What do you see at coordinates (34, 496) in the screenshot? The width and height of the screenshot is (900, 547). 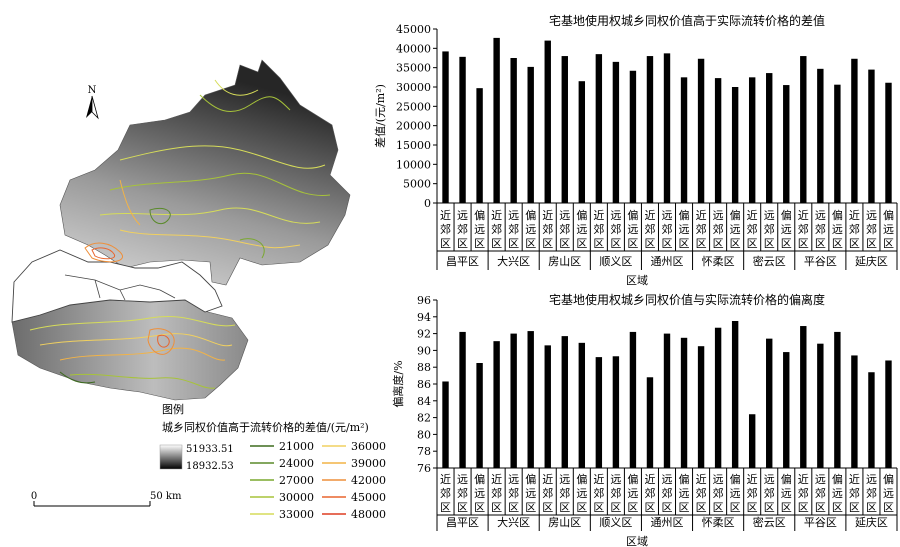 I see `scale-start-label: 0` at bounding box center [34, 496].